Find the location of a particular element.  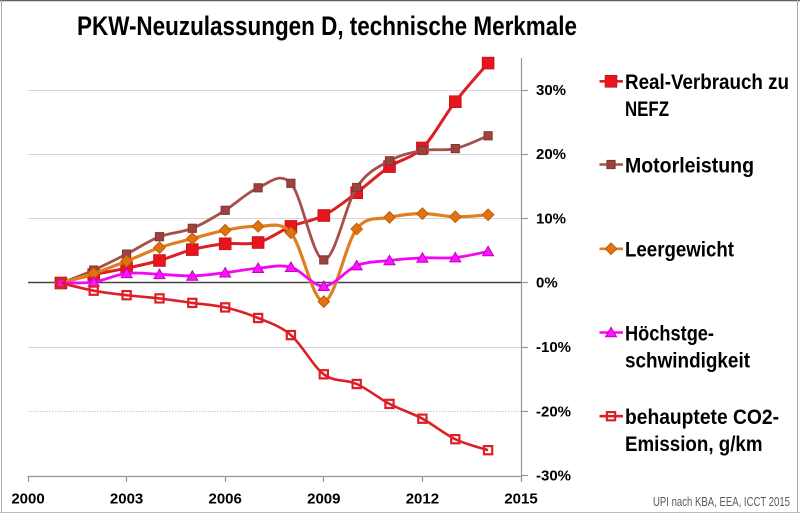

svg-text: NEFZ is located at coordinates (647, 109).